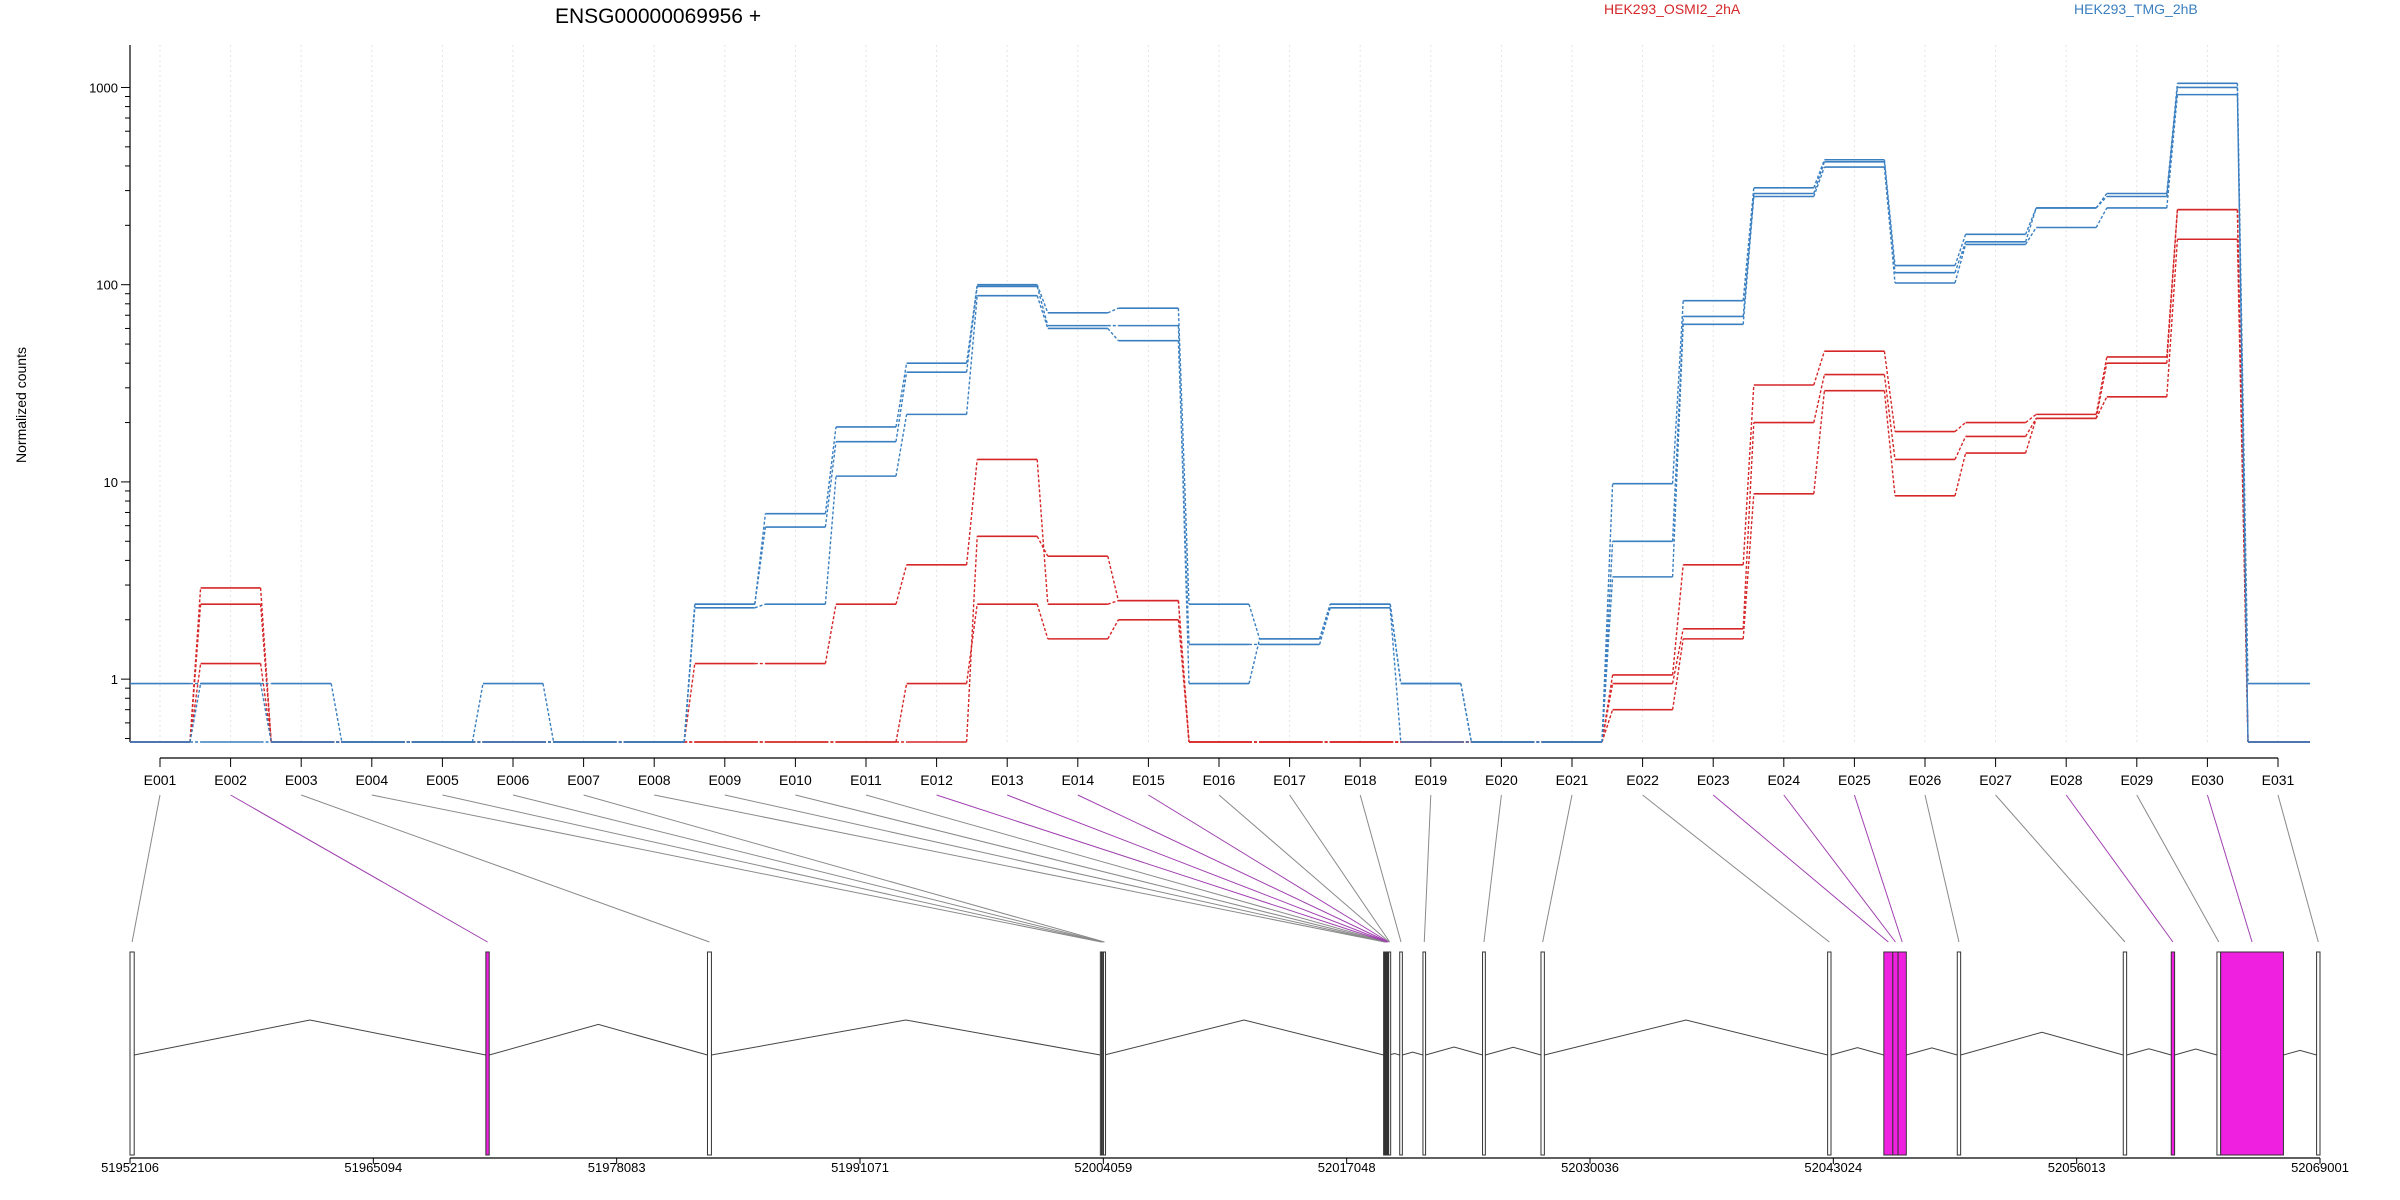 The width and height of the screenshot is (2400, 1200). Describe the element at coordinates (1007, 780) in the screenshot. I see `x-tick-label-E013: E013` at that location.